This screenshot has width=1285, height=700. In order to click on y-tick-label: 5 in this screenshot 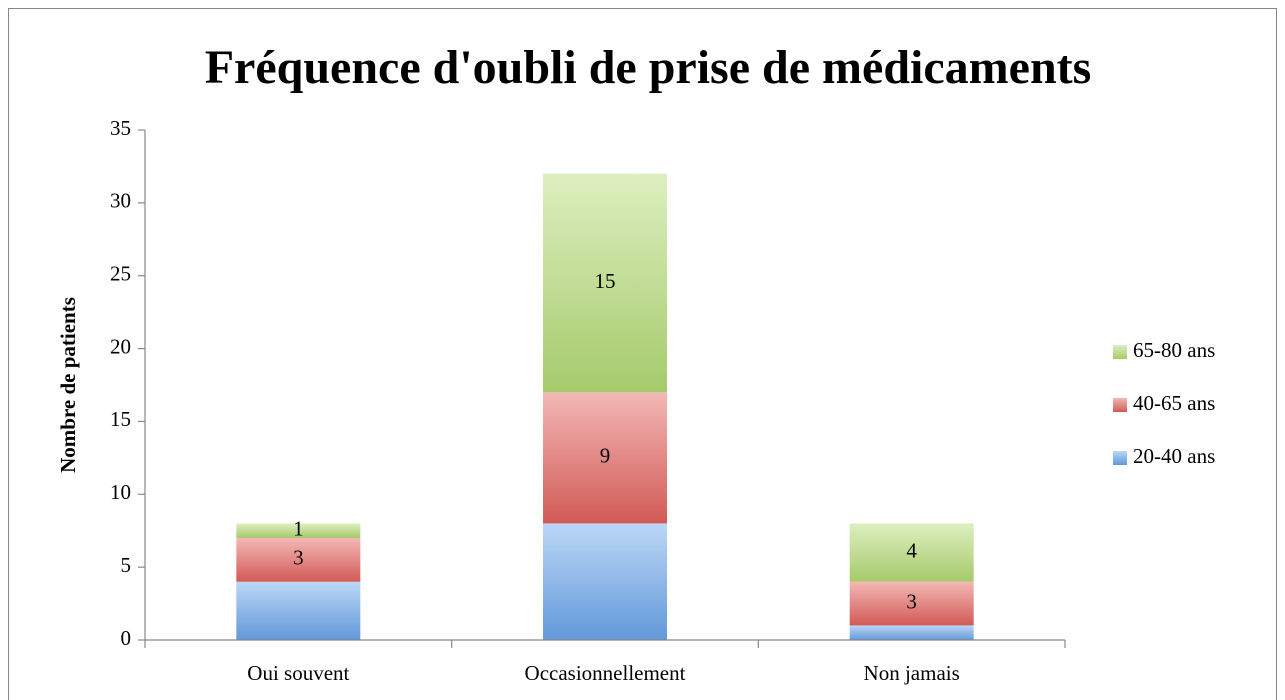, I will do `click(126, 565)`.